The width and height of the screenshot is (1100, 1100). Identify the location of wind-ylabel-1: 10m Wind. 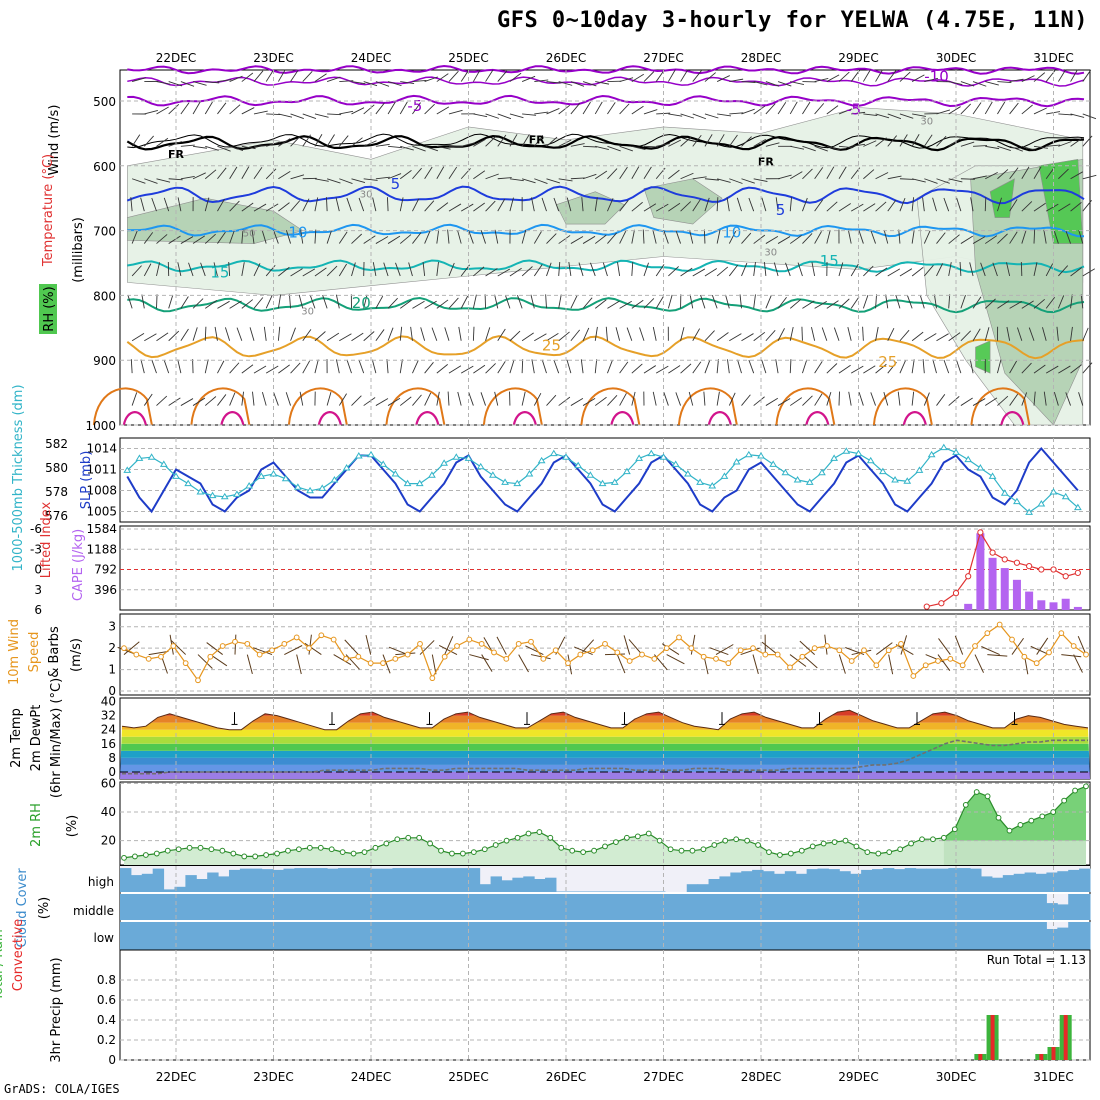
(14, 652).